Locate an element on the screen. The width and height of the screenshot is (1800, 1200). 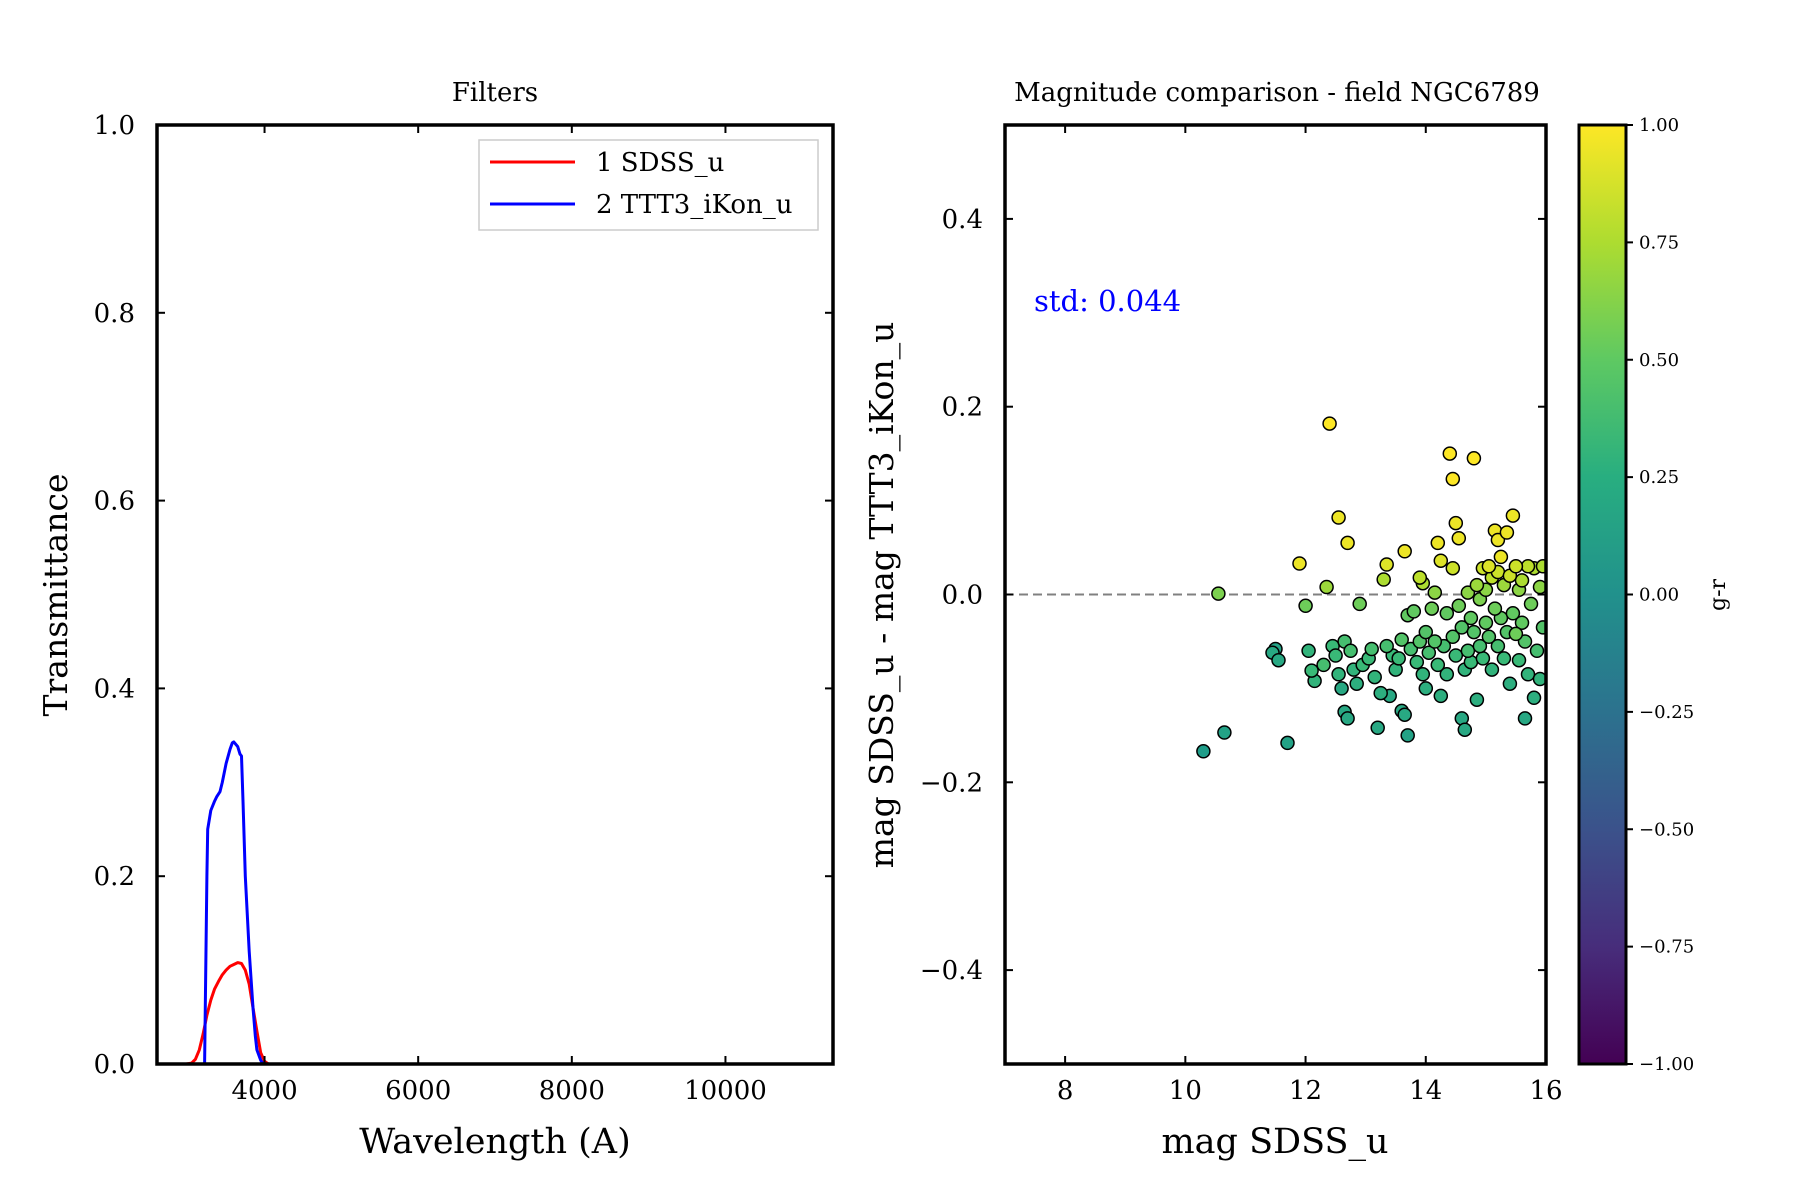
y-tick-label-4: 0.4 is located at coordinates (962, 220).